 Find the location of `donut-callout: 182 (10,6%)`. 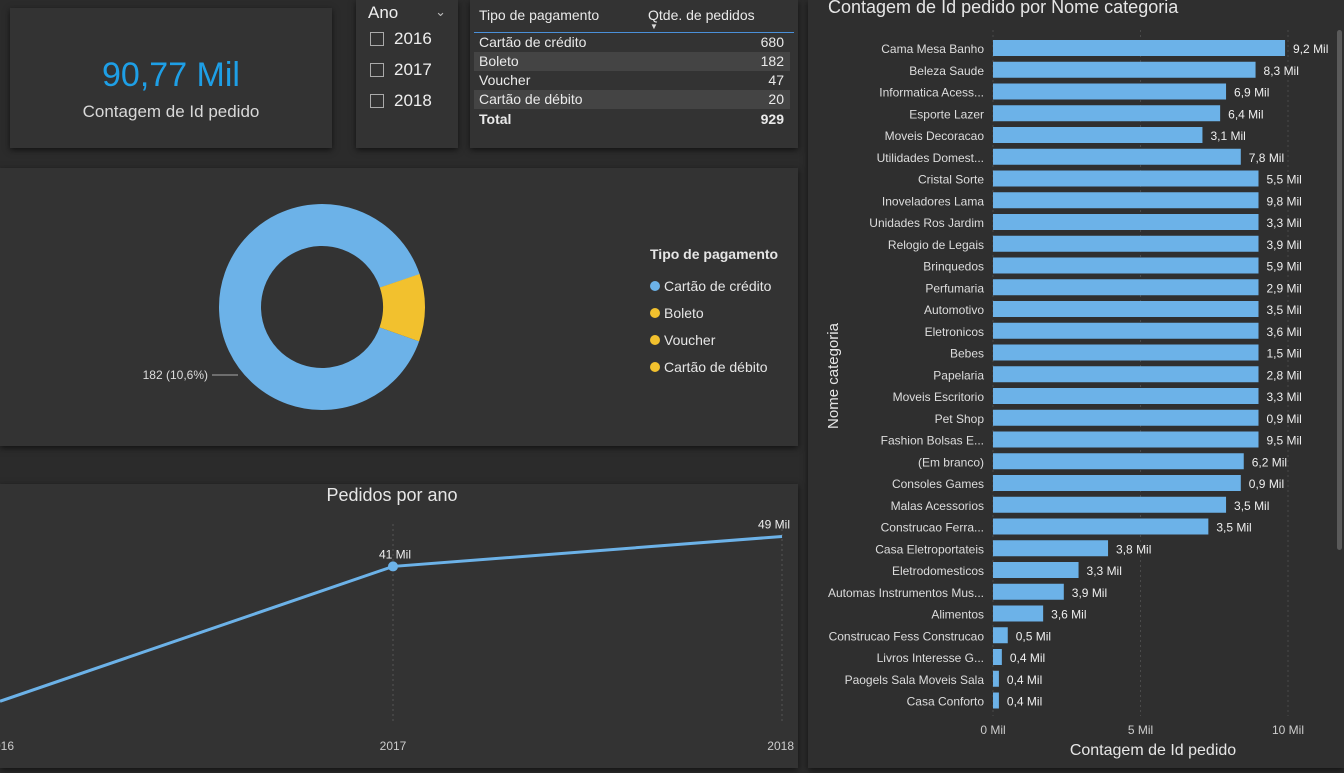

donut-callout: 182 (10,6%) is located at coordinates (175, 375).